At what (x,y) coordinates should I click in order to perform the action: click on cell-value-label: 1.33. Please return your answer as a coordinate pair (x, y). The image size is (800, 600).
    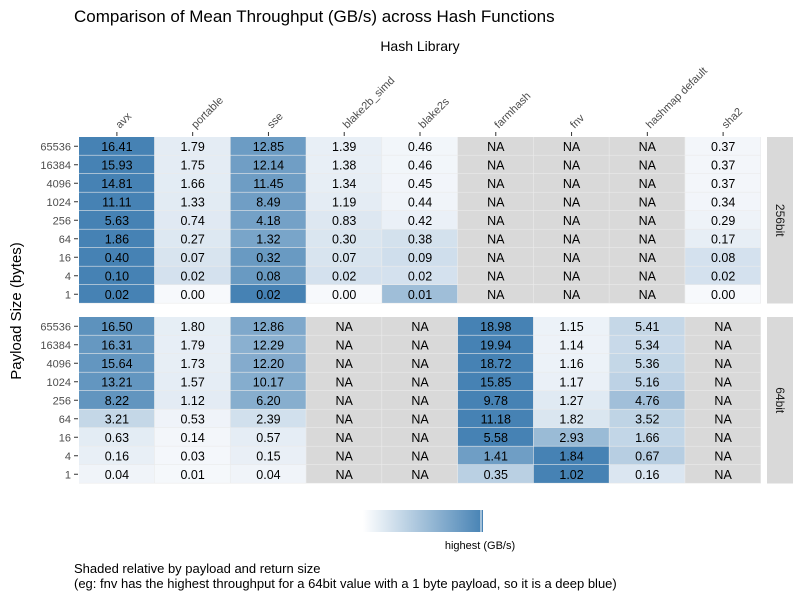
    Looking at the image, I should click on (192, 202).